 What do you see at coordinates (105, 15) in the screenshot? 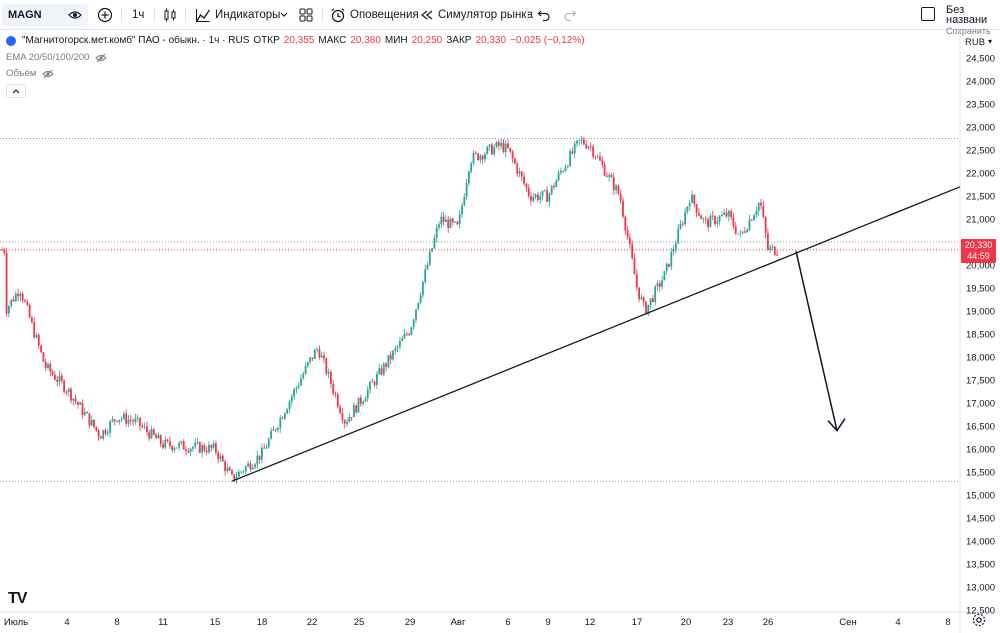
I see `add-symbol-icon` at bounding box center [105, 15].